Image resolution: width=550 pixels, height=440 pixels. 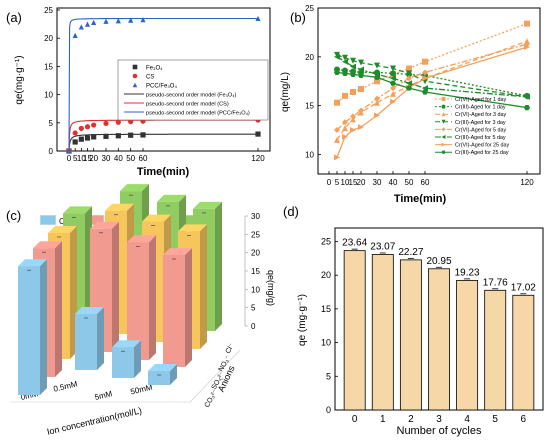 I want to click on panel-c-ylabel: qe(mg/g), so click(x=271, y=288).